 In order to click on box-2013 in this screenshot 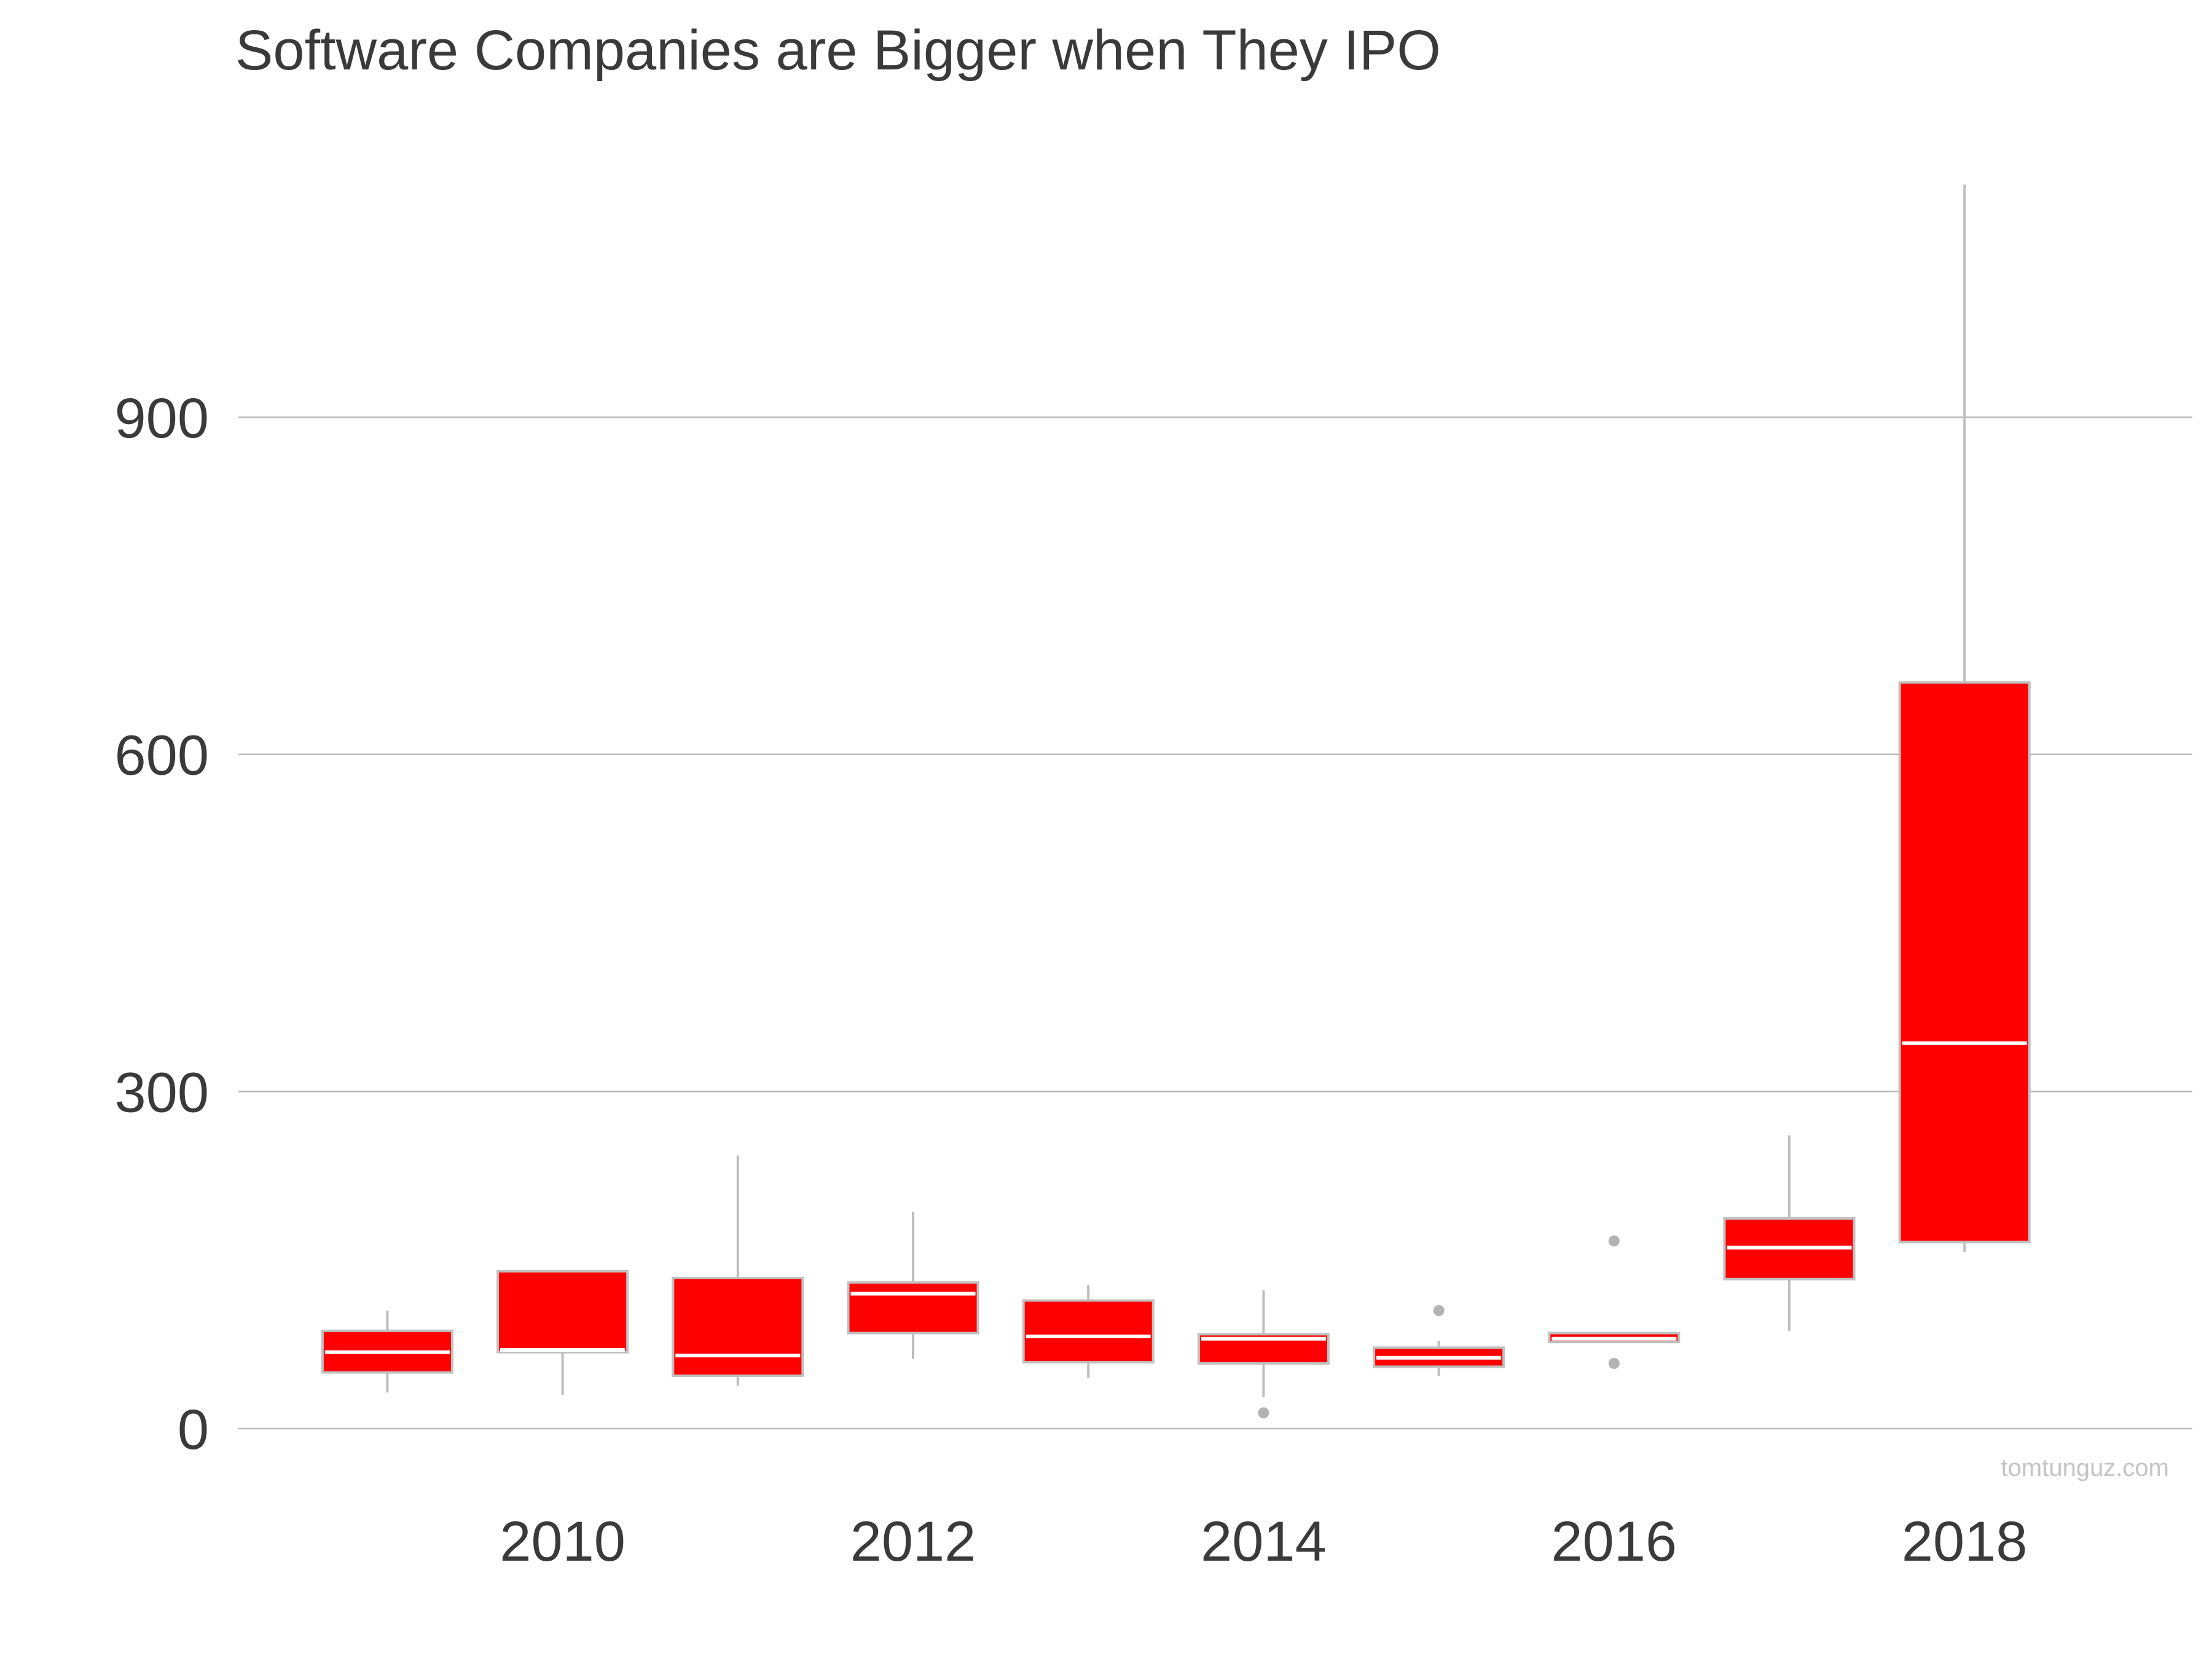, I will do `click(1088, 1331)`.